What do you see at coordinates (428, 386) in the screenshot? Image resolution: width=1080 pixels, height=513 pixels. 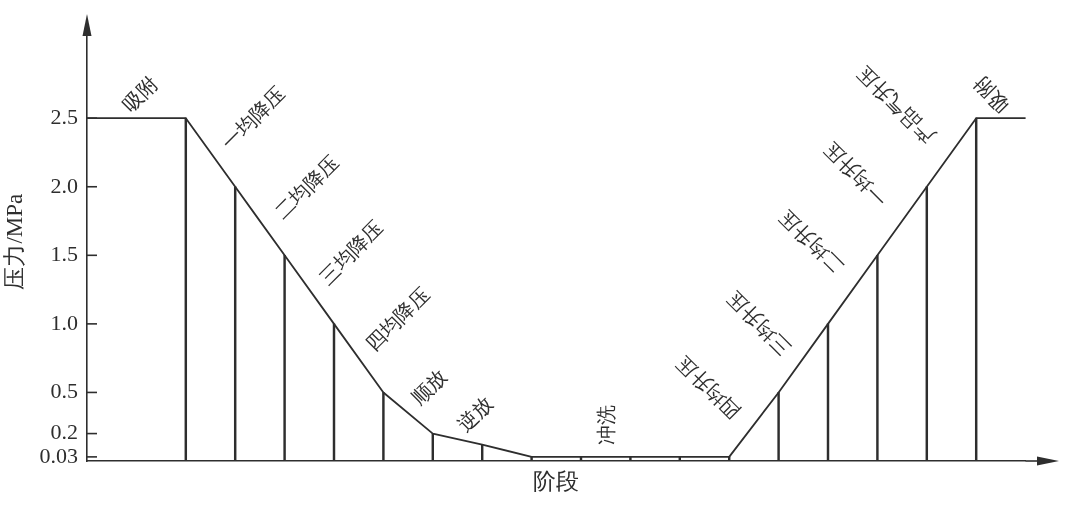 I see `annotation: 顺放` at bounding box center [428, 386].